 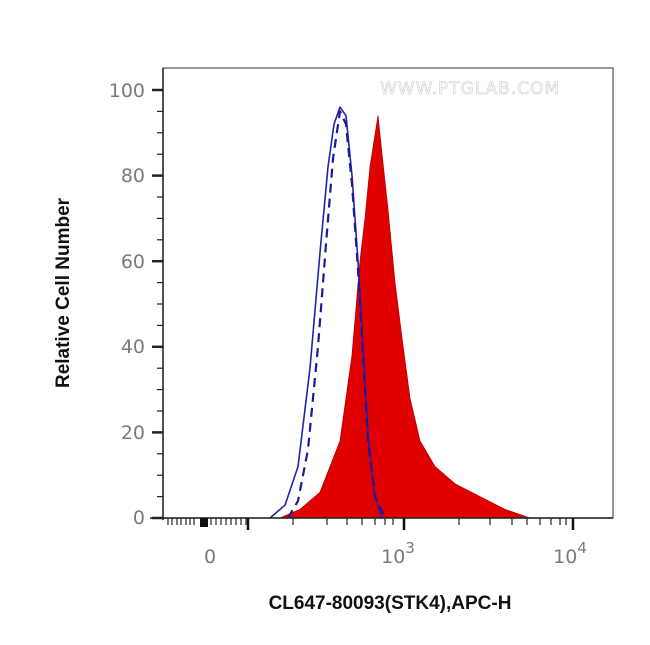 I want to click on watermark-text: WWW.PTGLAB.COM, so click(x=470, y=89).